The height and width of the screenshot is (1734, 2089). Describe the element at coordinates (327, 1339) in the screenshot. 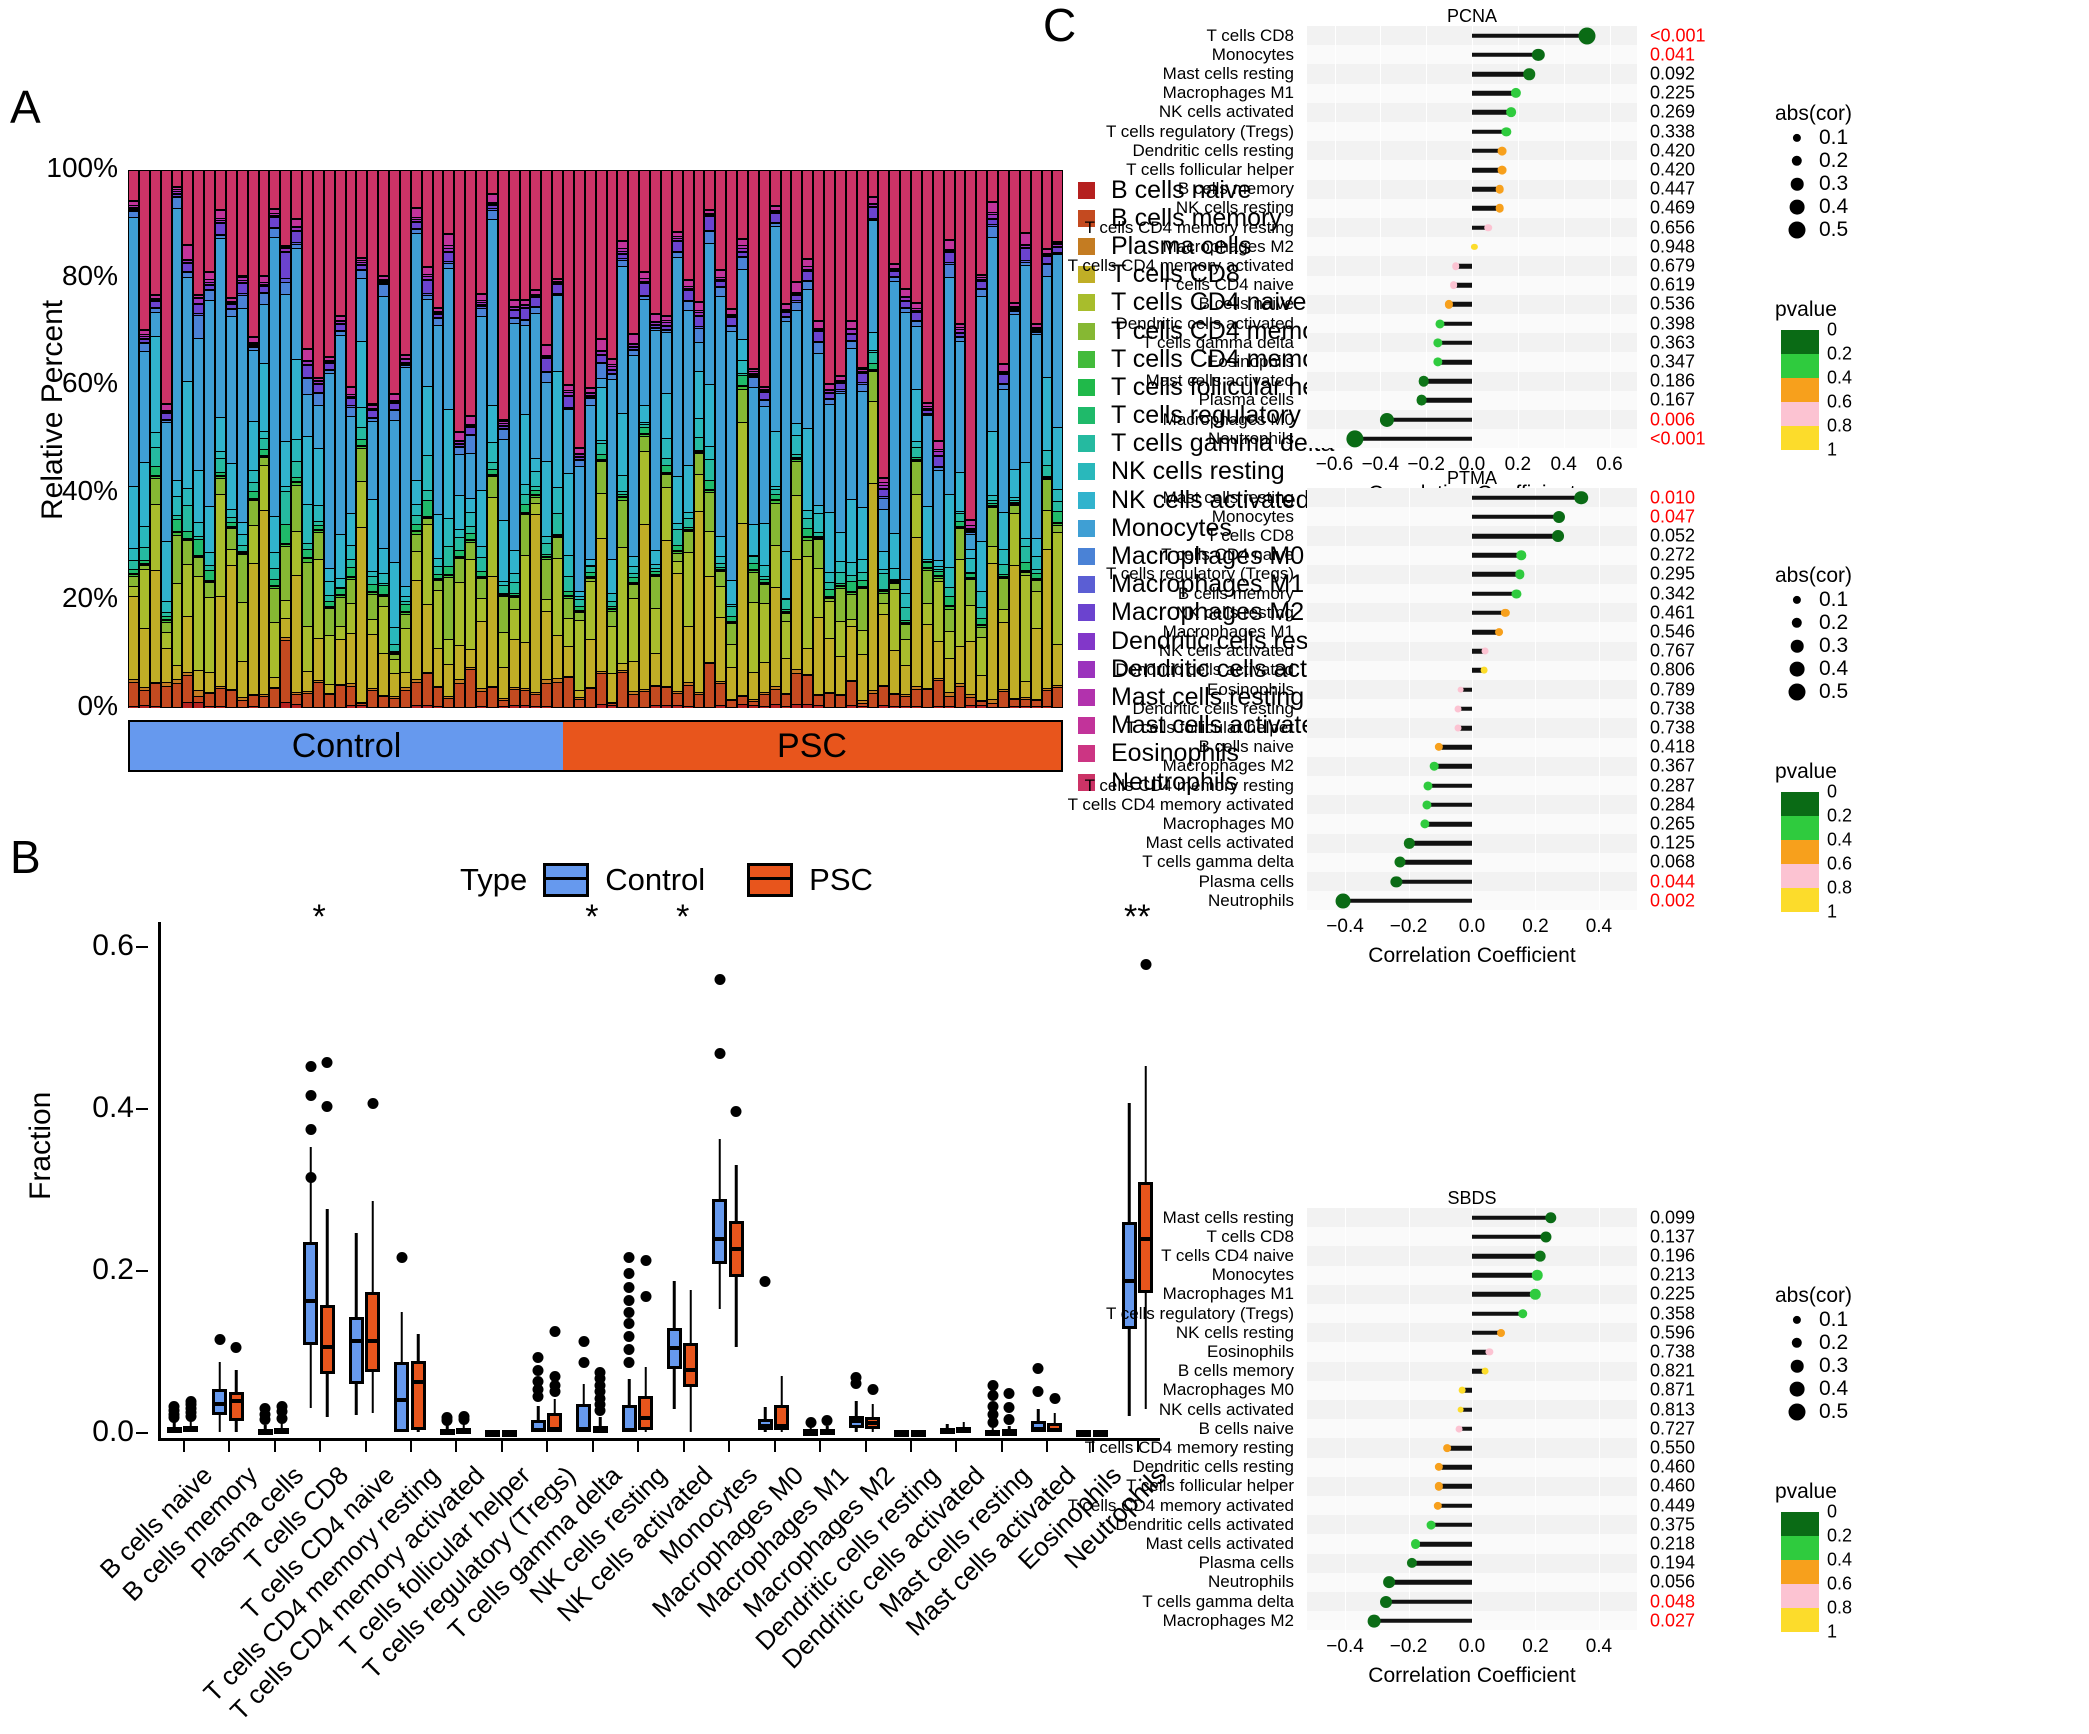

I see `boxplot-iqr-box` at that location.